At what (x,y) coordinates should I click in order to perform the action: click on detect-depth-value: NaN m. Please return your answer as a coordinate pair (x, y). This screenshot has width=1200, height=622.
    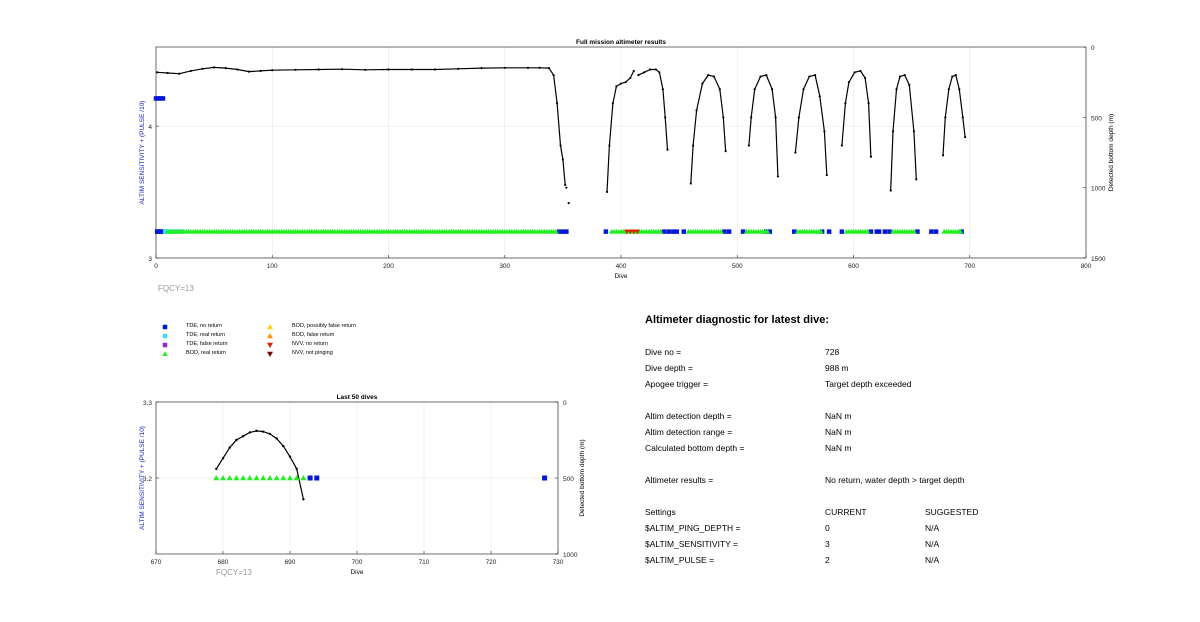
    Looking at the image, I should click on (838, 416).